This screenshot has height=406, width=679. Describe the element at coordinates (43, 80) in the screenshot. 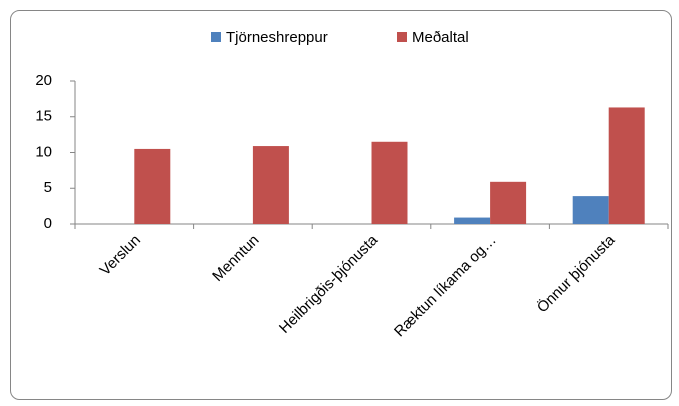

I see `y-tick-label: 20` at that location.